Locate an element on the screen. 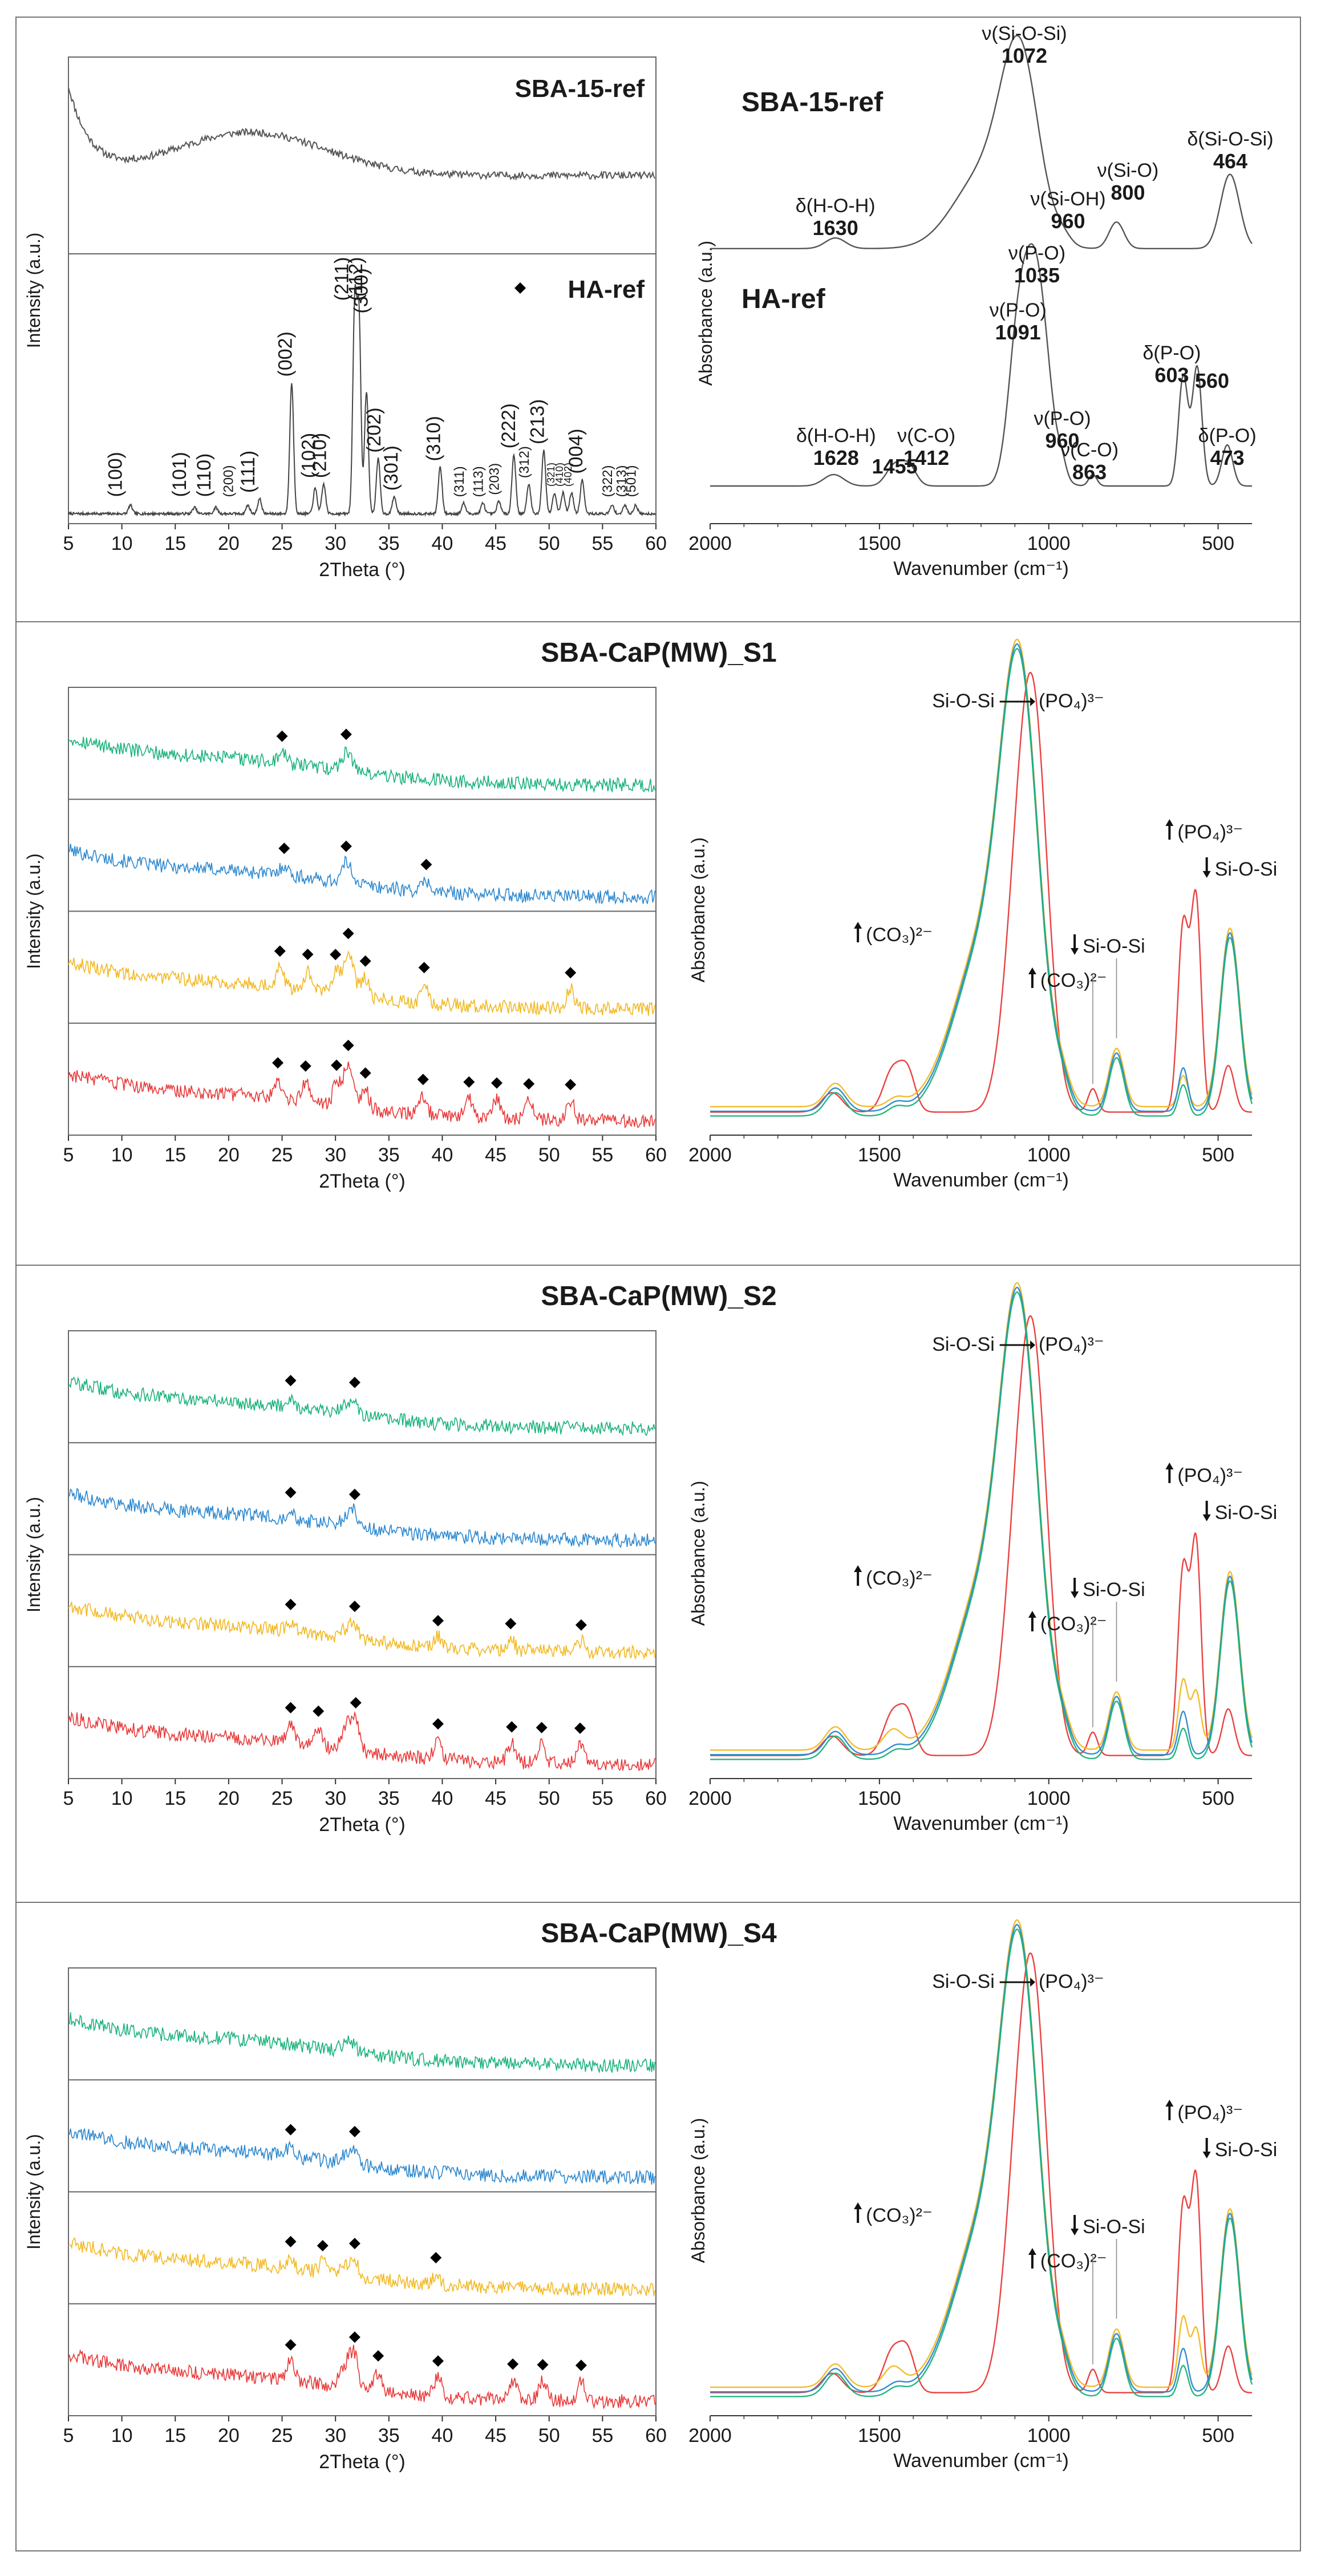 The height and width of the screenshot is (2576, 1317). hkl-label: (222) is located at coordinates (509, 425).